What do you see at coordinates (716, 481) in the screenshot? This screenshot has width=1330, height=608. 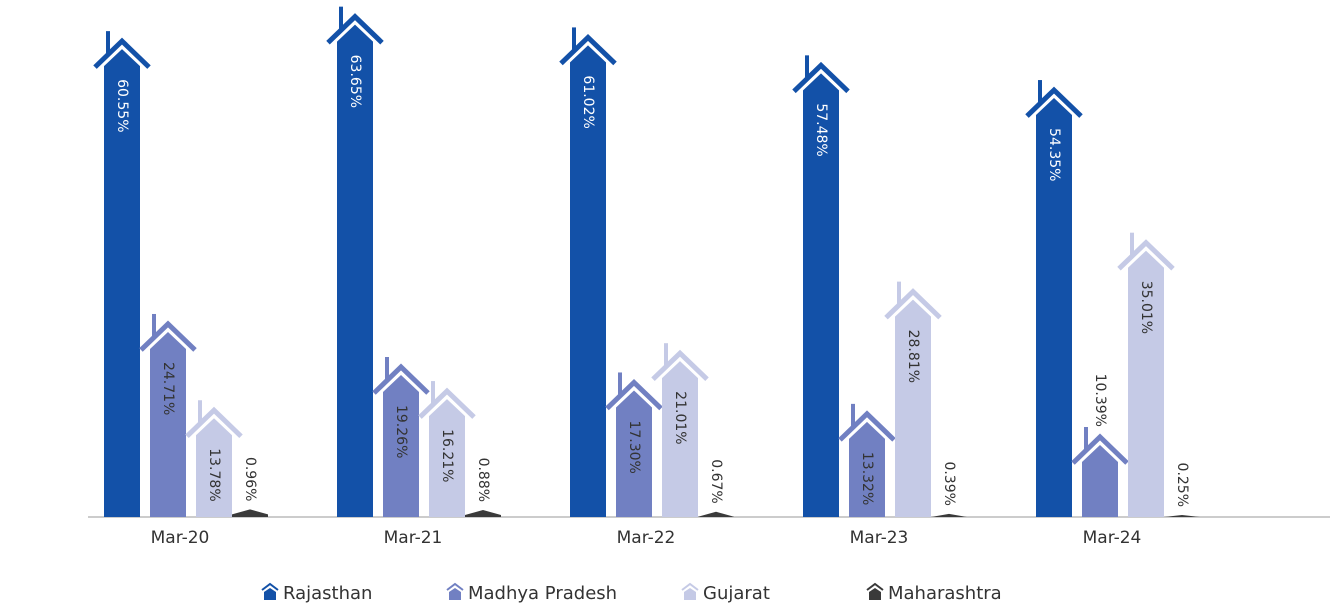 I see `value-label: 0.67%` at bounding box center [716, 481].